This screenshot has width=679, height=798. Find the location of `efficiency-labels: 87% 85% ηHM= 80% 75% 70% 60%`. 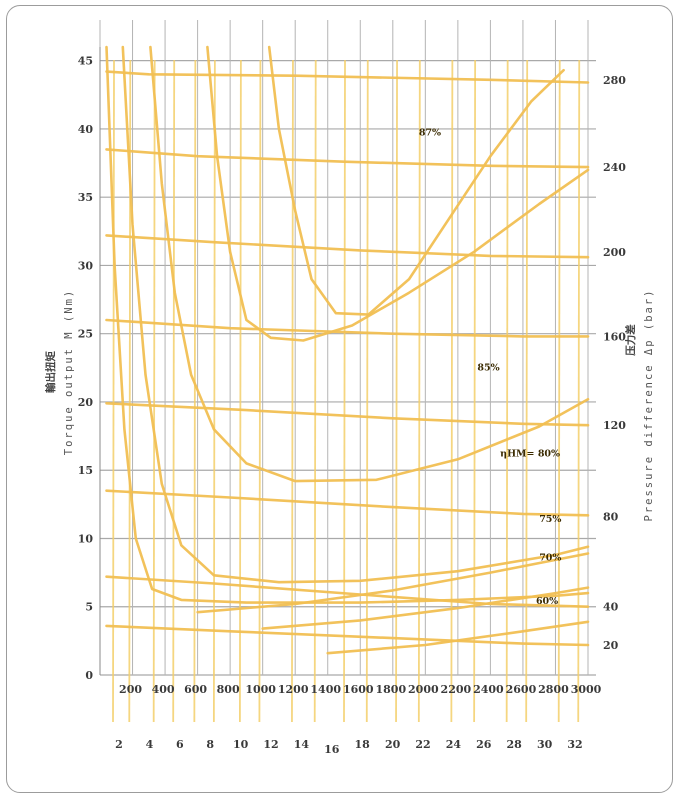

efficiency-labels: 87% 85% ηHM= 80% 75% 70% 60% is located at coordinates (490, 367).